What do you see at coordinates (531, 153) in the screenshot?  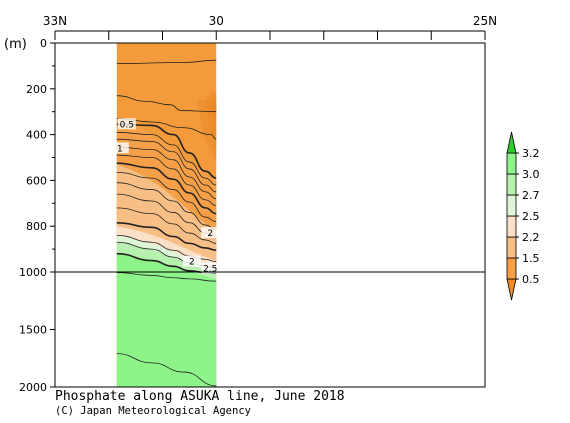 I see `colorbar-label: 3.2` at bounding box center [531, 153].